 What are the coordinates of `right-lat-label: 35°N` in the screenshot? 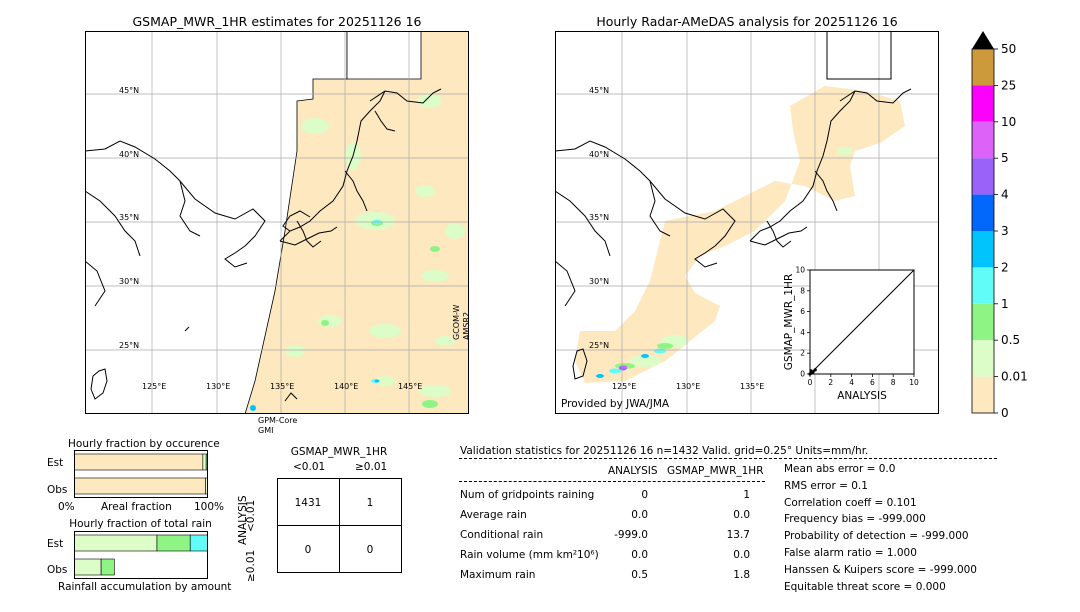 It's located at (599, 217).